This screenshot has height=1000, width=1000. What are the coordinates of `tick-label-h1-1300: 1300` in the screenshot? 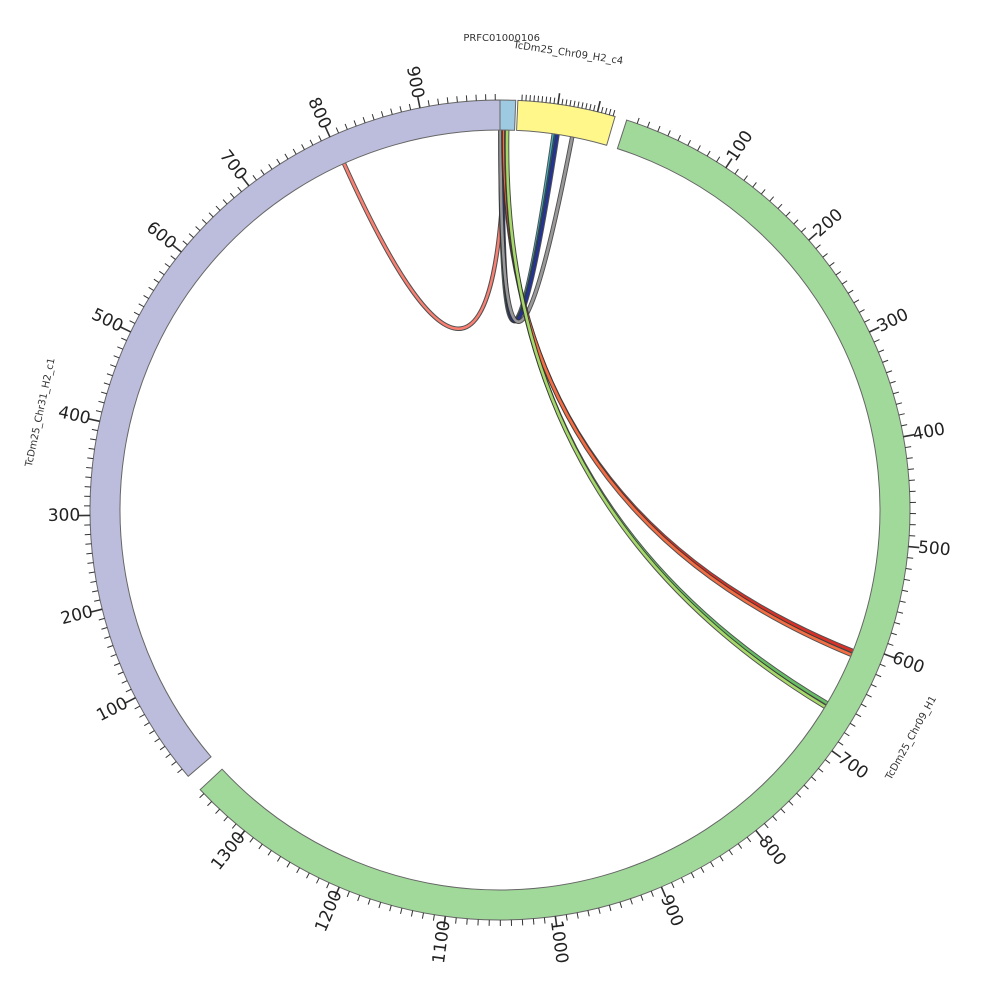 It's located at (228, 851).